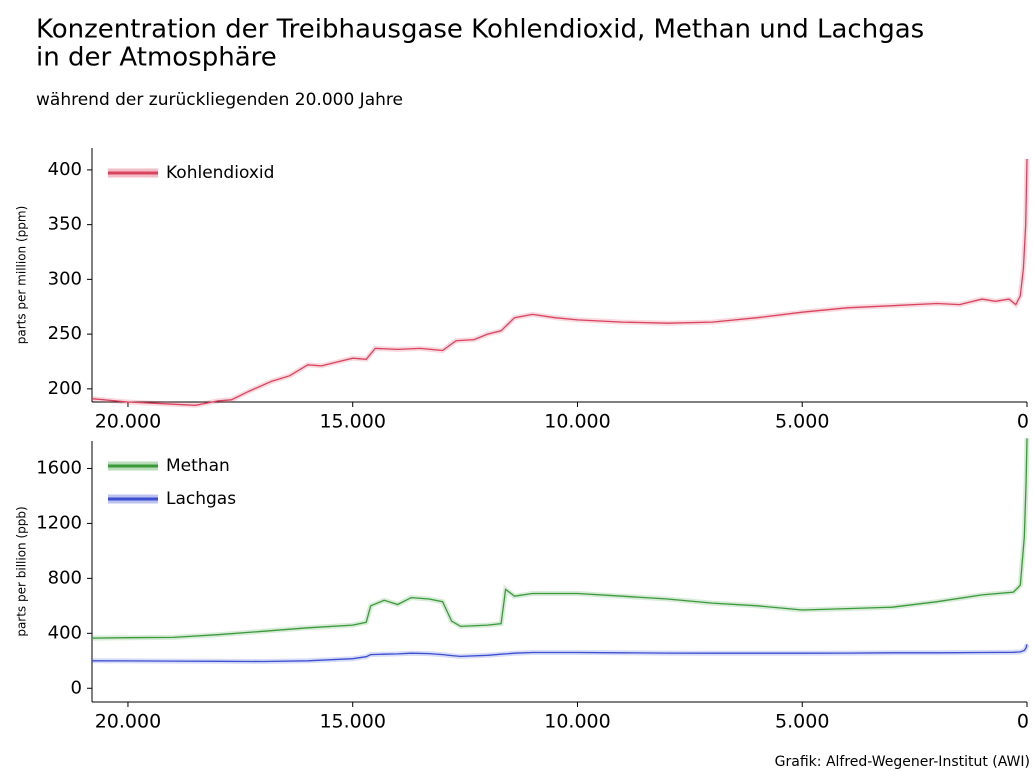  I want to click on credit: Grafik: Alfred-Wegener-Institut (AWI), so click(902, 762).